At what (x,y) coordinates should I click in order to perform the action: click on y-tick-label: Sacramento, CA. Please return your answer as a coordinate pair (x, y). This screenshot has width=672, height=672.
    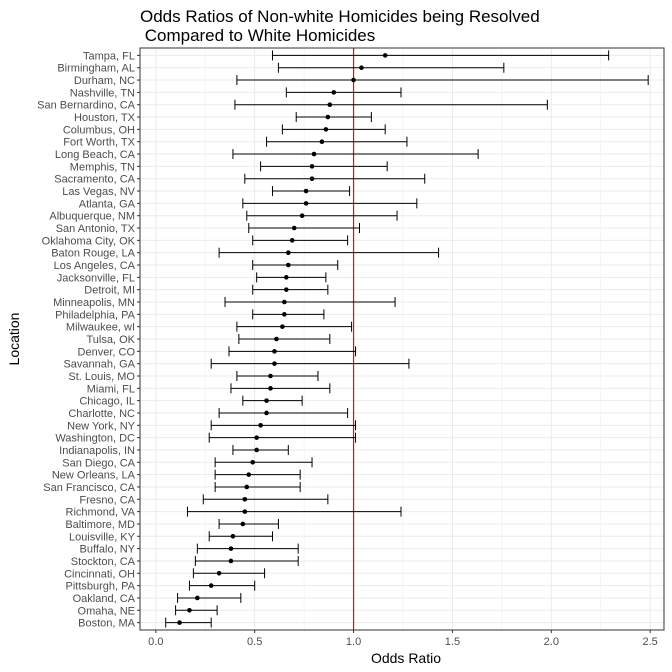
    Looking at the image, I should click on (94, 180).